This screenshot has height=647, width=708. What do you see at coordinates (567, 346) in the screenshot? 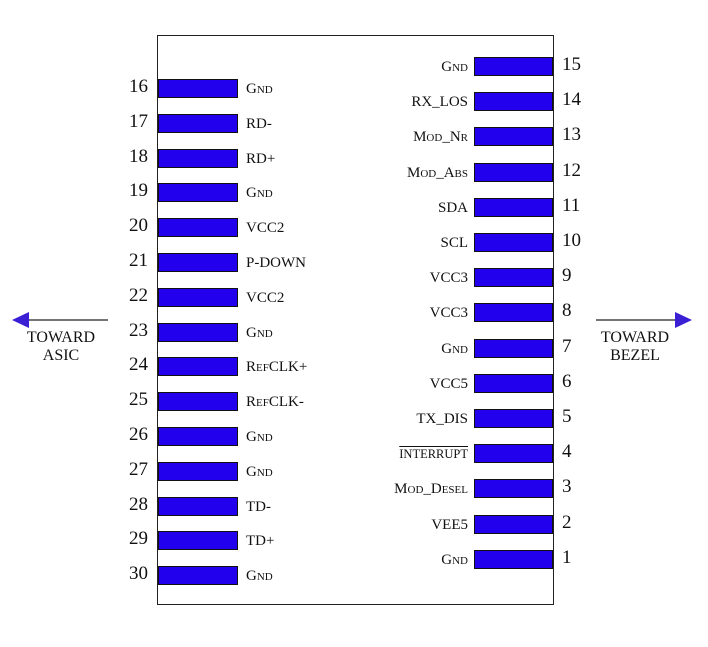
I see `pin-number-7: 7` at bounding box center [567, 346].